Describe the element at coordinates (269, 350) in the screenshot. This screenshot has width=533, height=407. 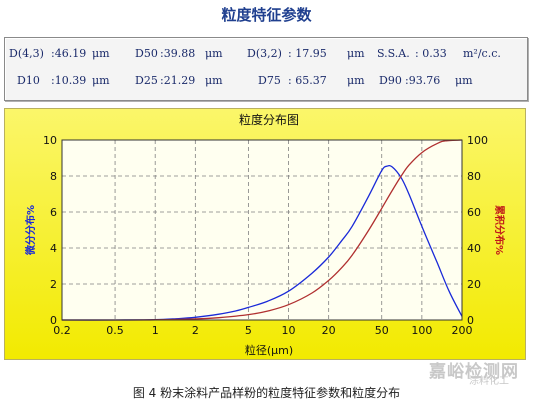
I see `x-axis-label: 粒径(μm)` at that location.